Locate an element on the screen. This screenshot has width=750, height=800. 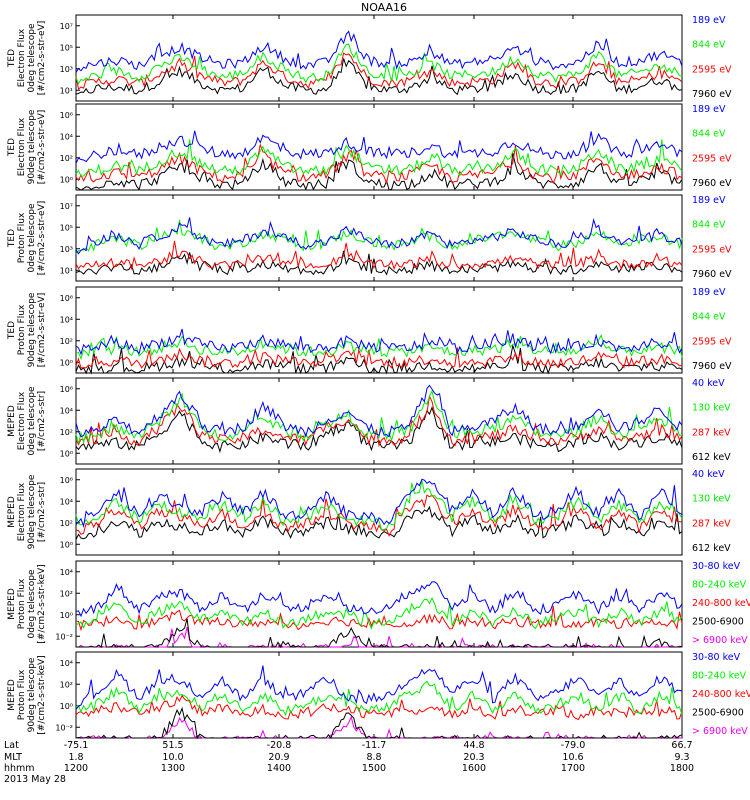
x-row-value: 9.3 is located at coordinates (681, 757).